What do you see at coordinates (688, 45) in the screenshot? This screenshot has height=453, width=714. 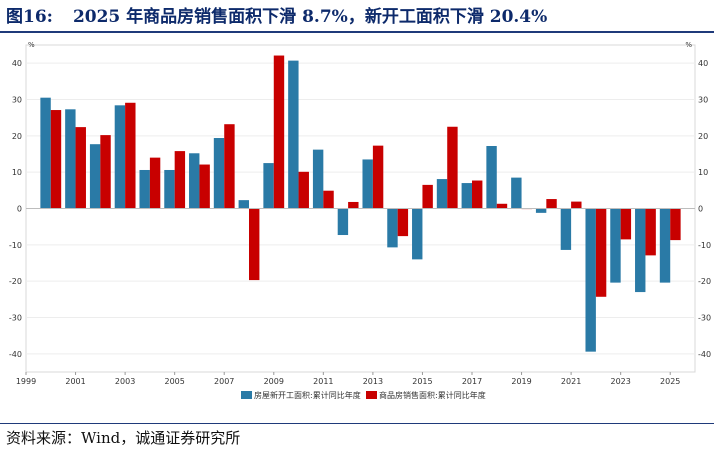 I see `right-y-unit: %` at bounding box center [688, 45].